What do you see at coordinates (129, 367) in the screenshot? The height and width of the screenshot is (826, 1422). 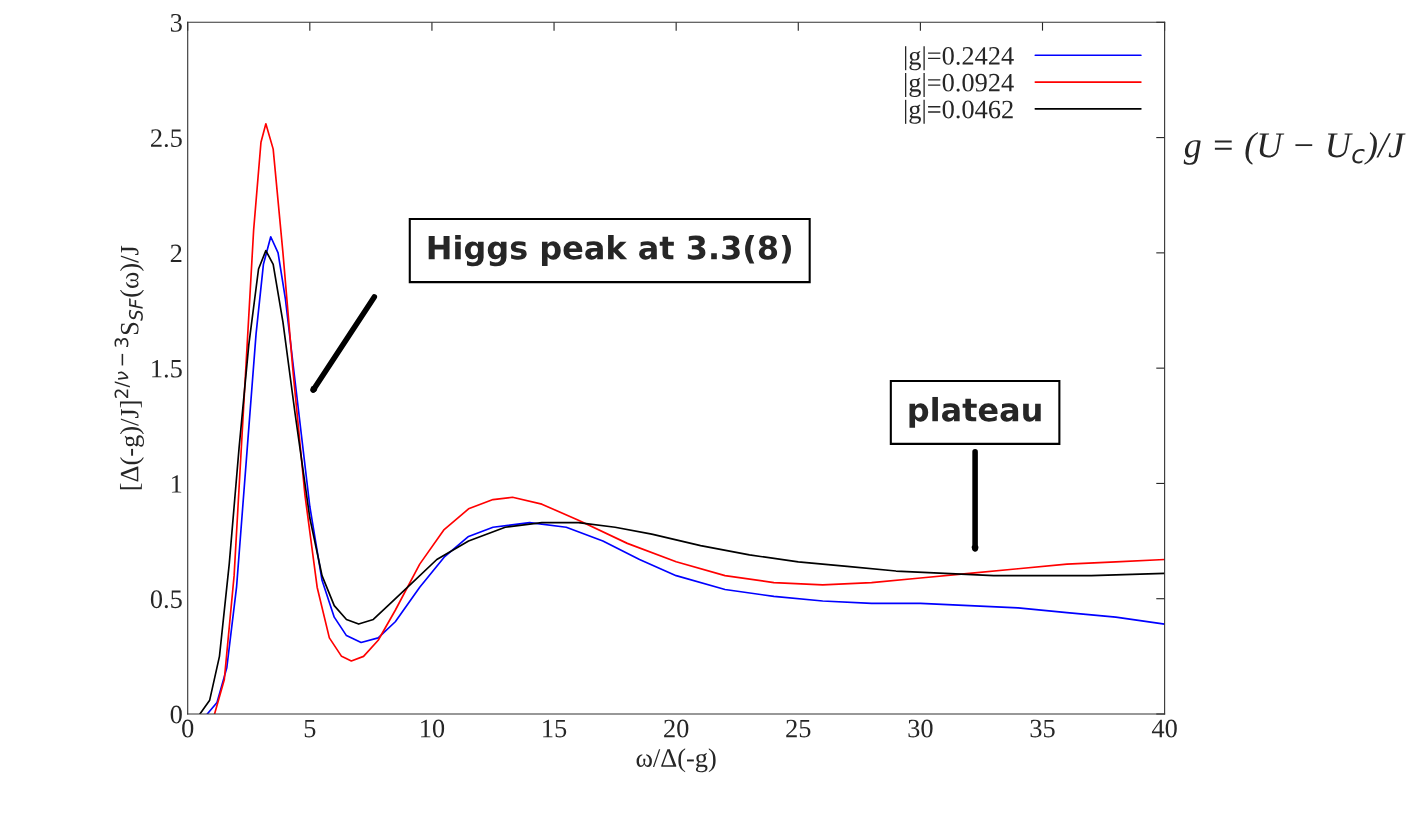 I see `y-axis-title: [Δ(-g)/J]$^{2/ν−3}$S$_{SF}$(ω)/J` at bounding box center [129, 367].